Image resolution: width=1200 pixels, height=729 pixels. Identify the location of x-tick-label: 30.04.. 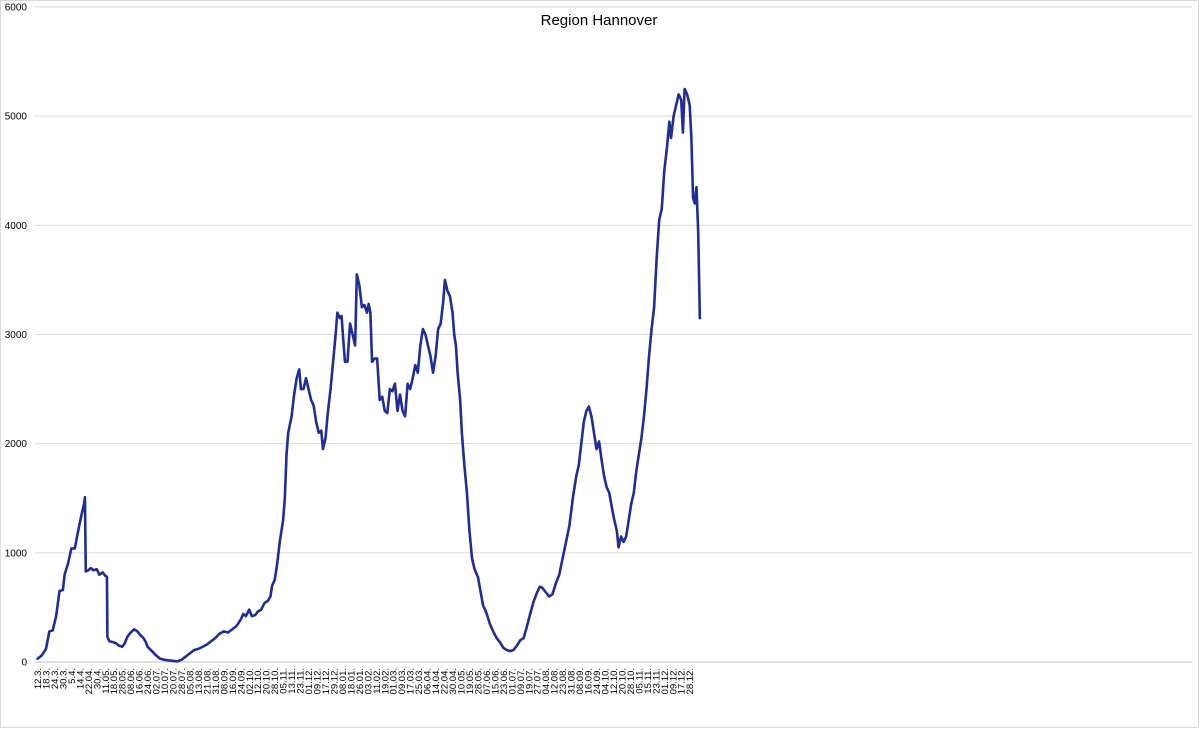
(453, 681).